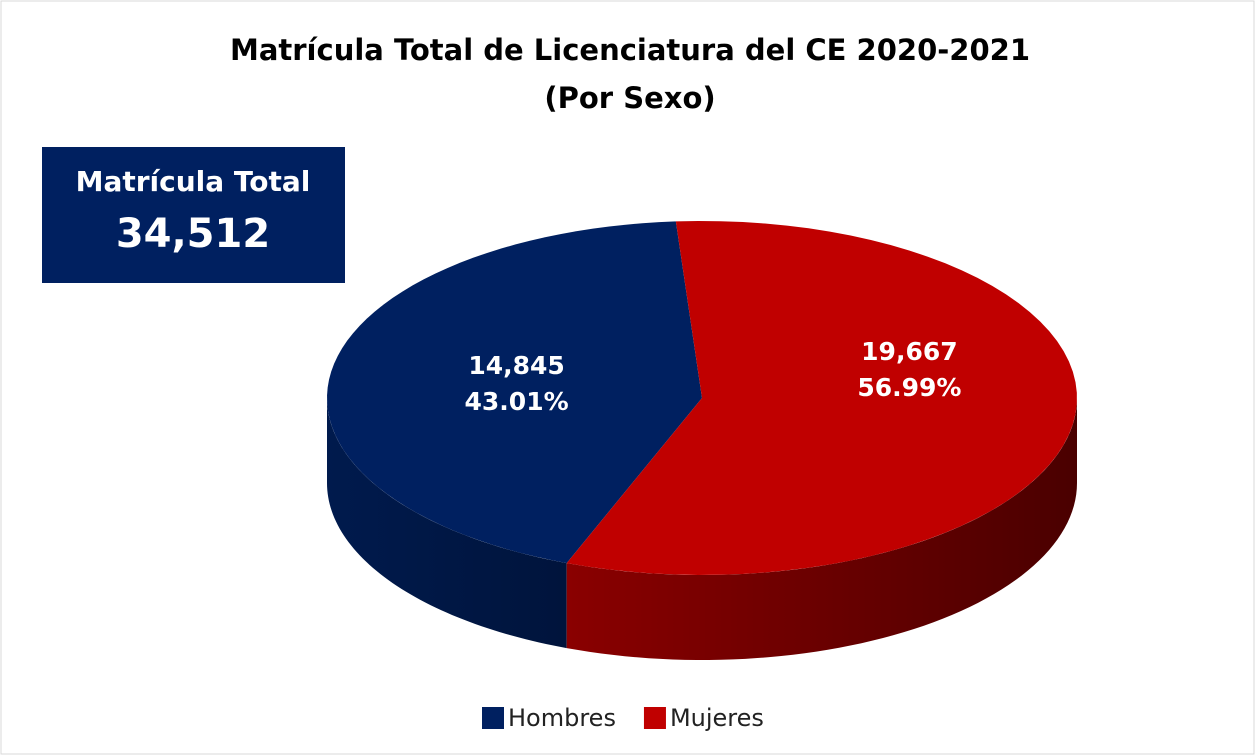 Image resolution: width=1255 pixels, height=755 pixels. Describe the element at coordinates (193, 234) in the screenshot. I see `total-value: 34,512` at that location.